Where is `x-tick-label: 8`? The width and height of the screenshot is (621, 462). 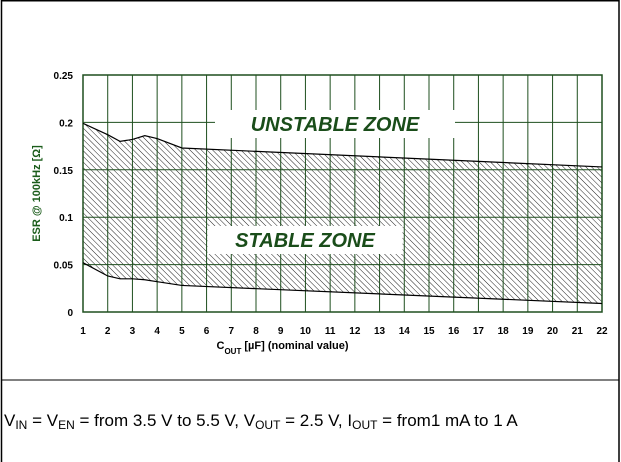
x-tick-label: 8 is located at coordinates (256, 331).